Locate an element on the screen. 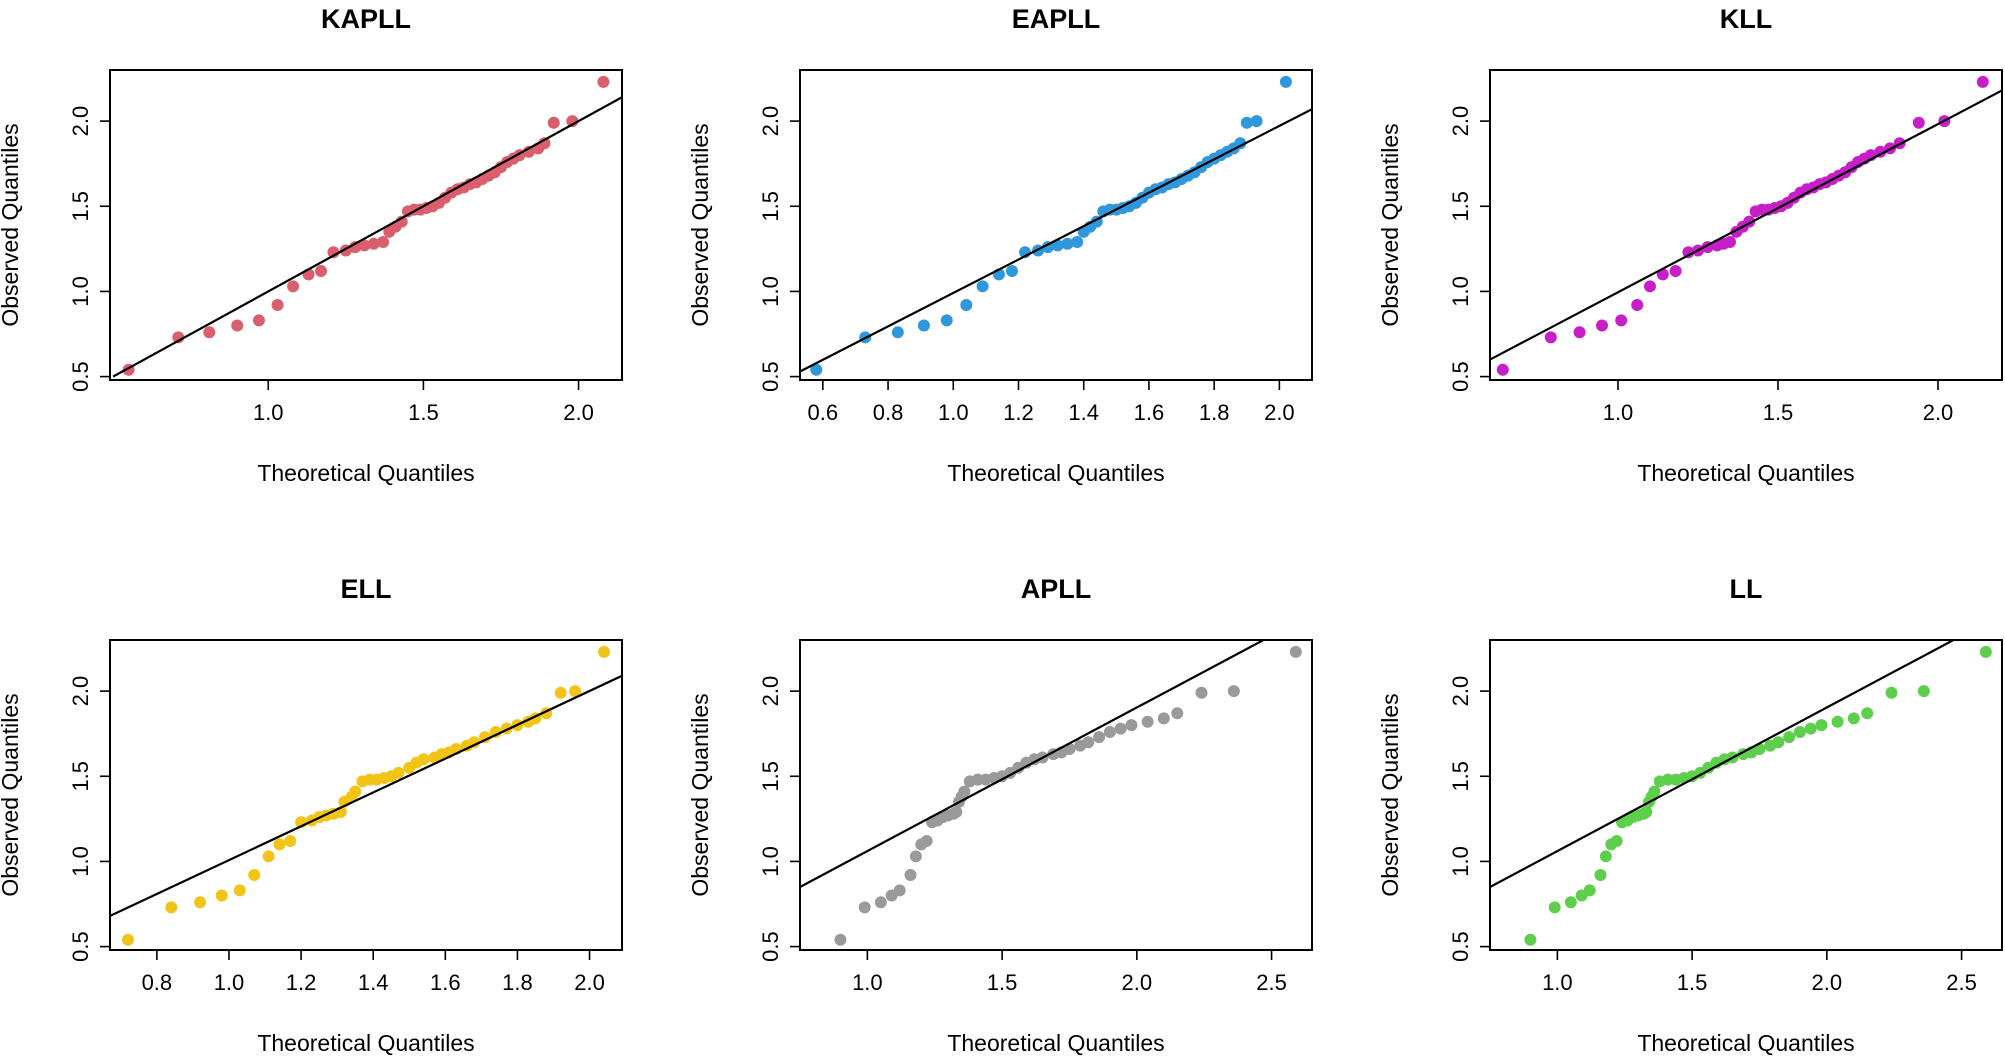  x-tick-label: 1.4 is located at coordinates (373, 982).